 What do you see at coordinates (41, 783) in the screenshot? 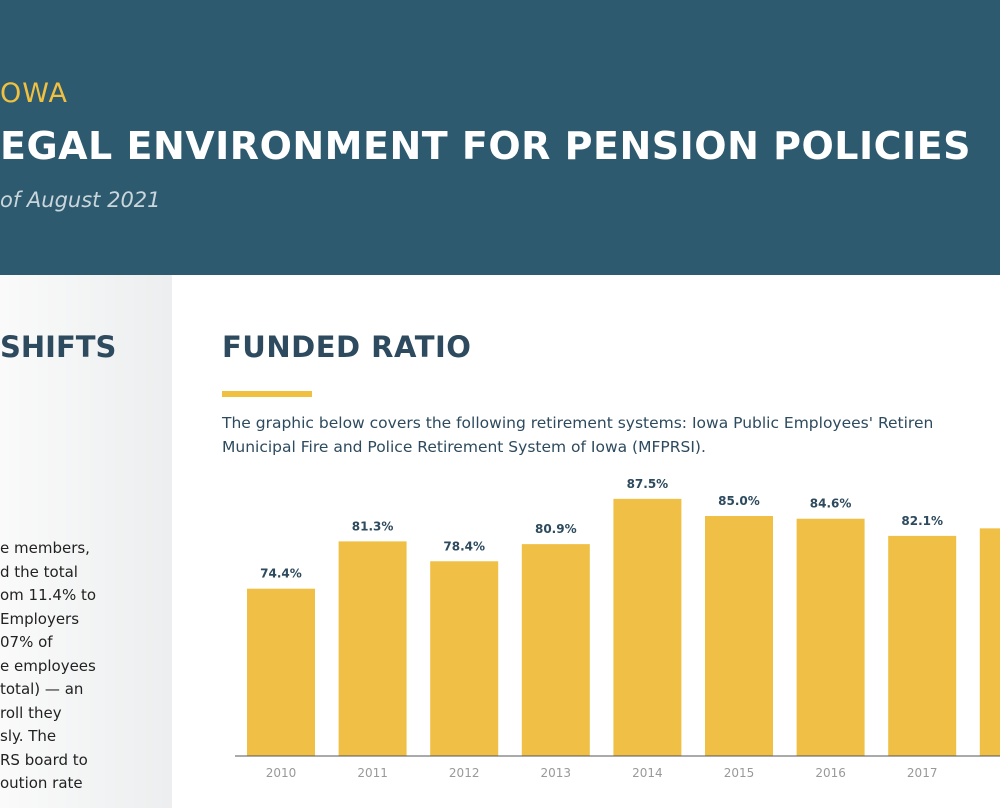
I see `text-line: oution rate` at bounding box center [41, 783].